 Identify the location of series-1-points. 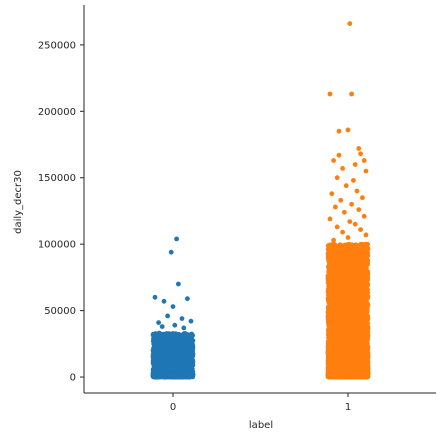
(348, 200).